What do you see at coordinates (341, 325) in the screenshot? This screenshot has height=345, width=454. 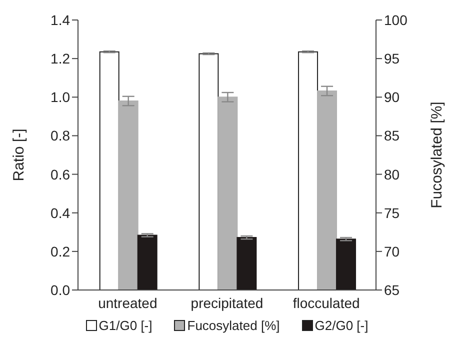 I see `legend-label: G2/G0 [-]` at bounding box center [341, 325].